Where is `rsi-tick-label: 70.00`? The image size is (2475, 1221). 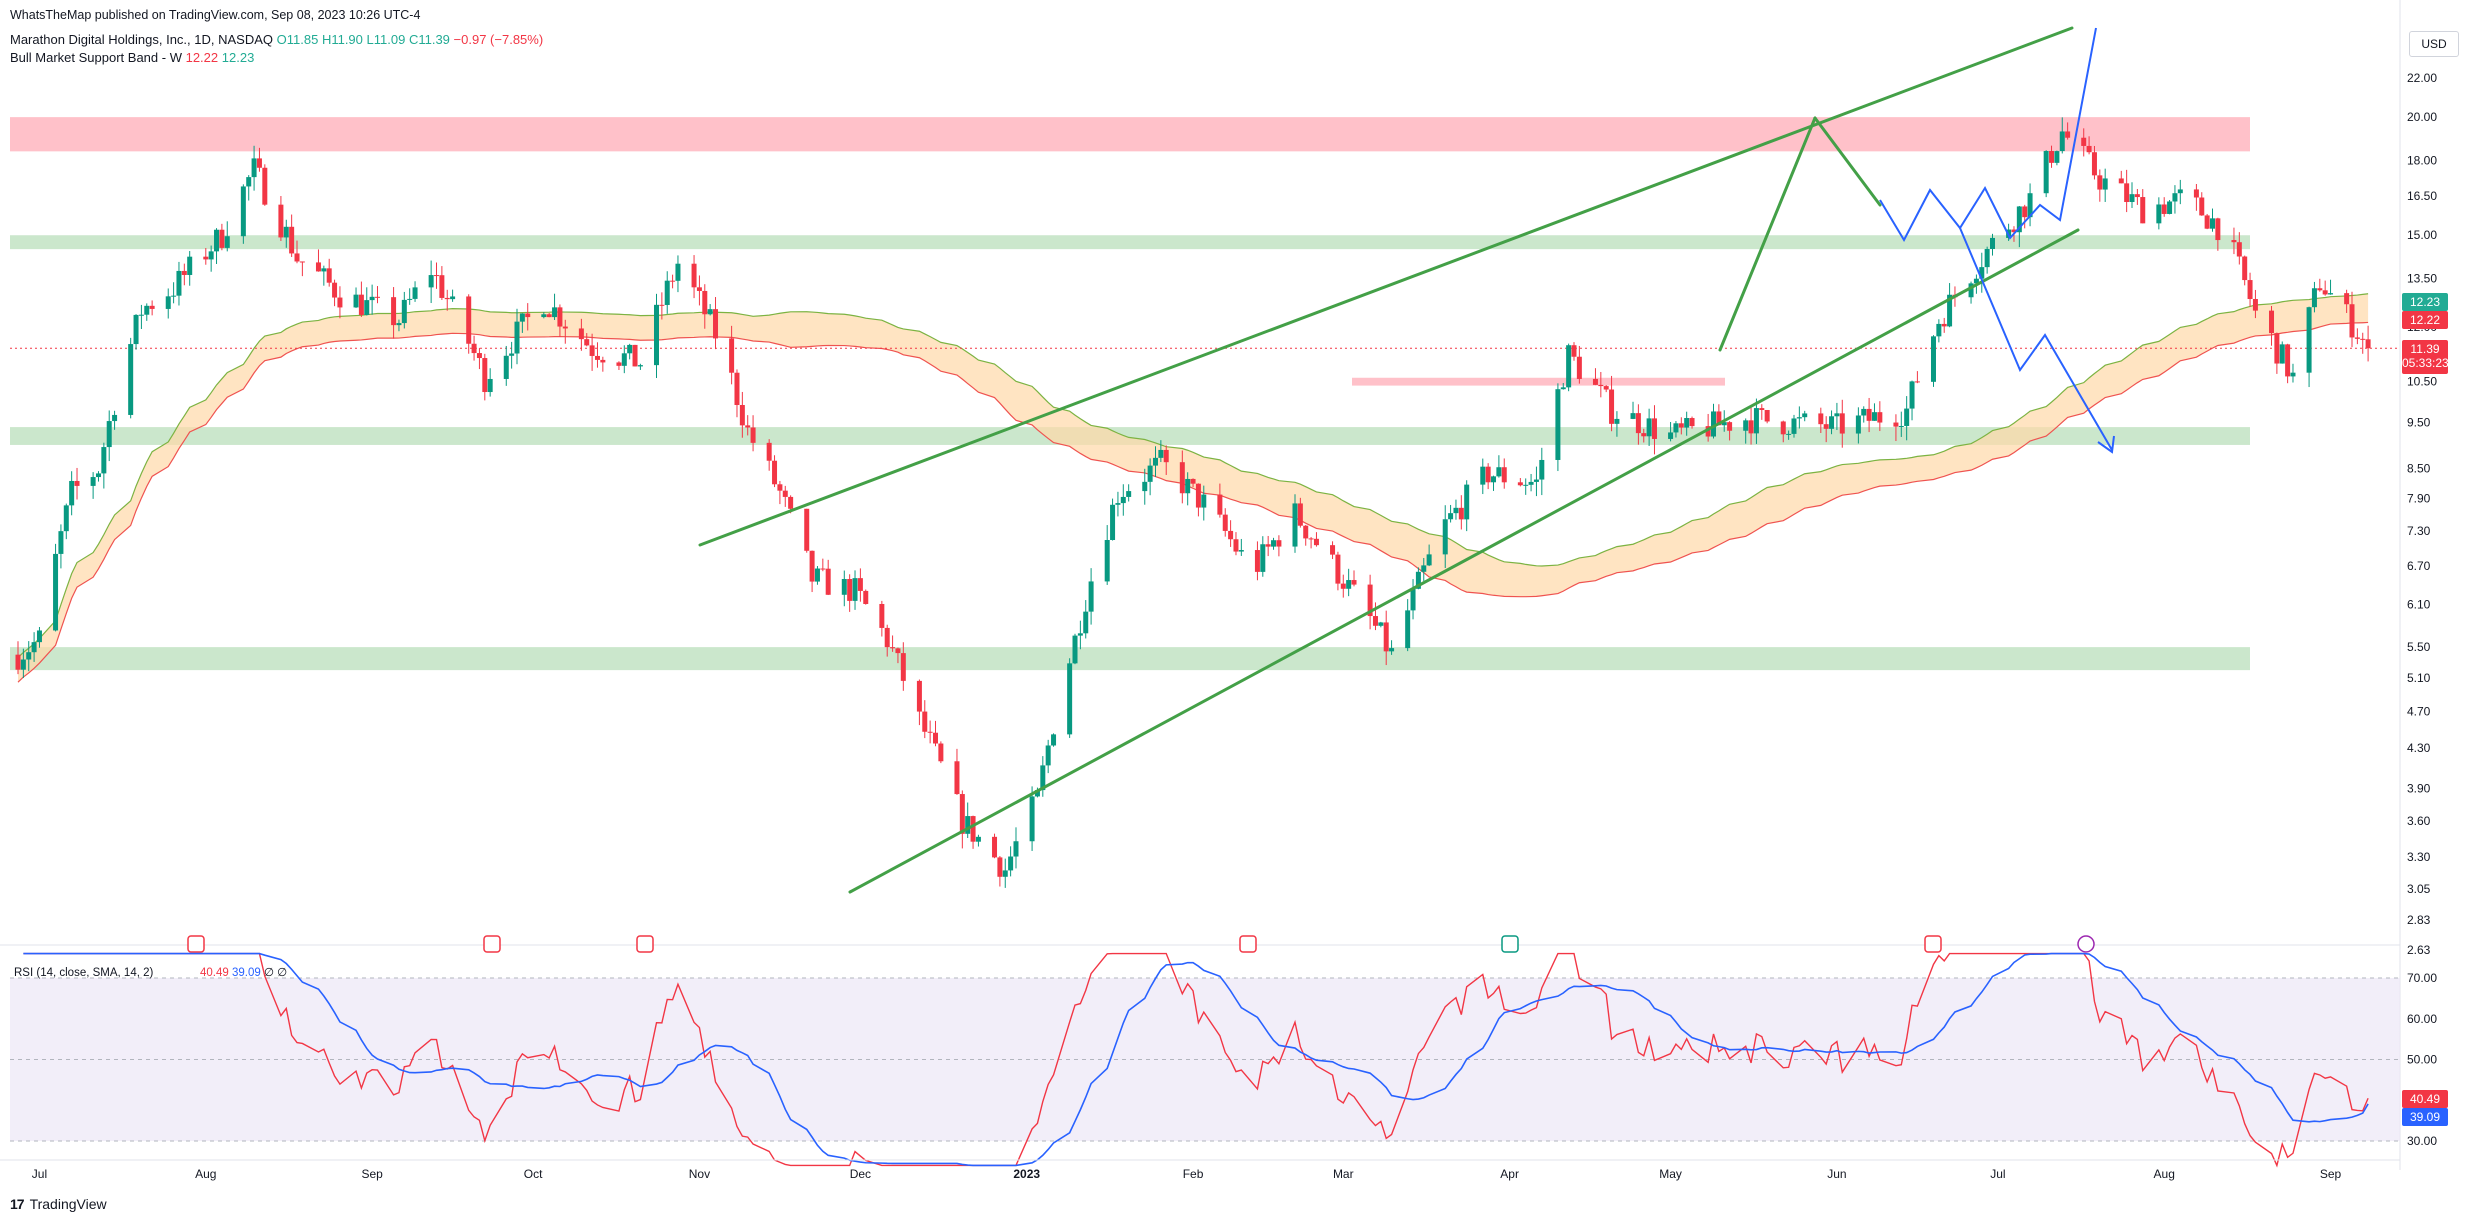
rsi-tick-label: 70.00 is located at coordinates (2422, 978).